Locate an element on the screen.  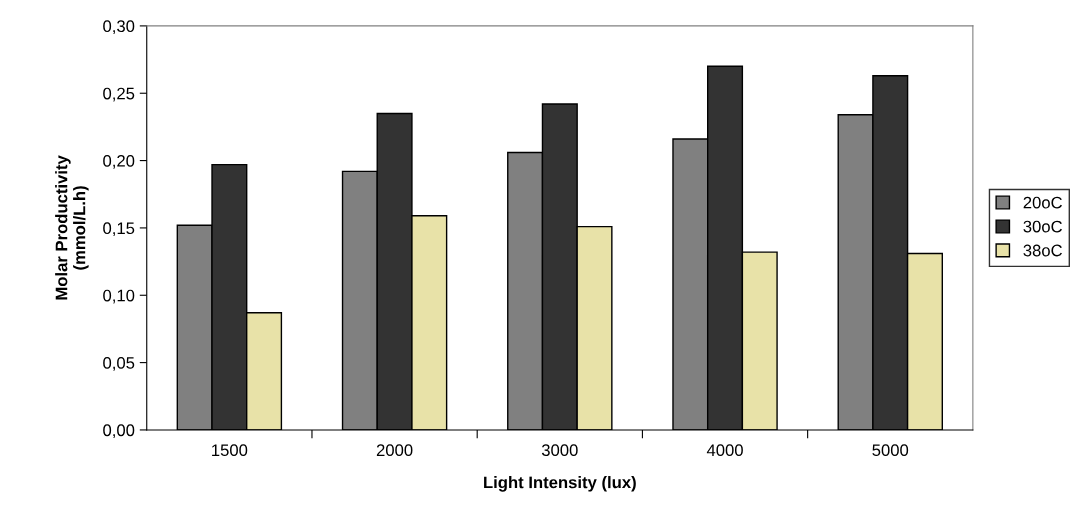
y-tick-label: 0,25 is located at coordinates (119, 94).